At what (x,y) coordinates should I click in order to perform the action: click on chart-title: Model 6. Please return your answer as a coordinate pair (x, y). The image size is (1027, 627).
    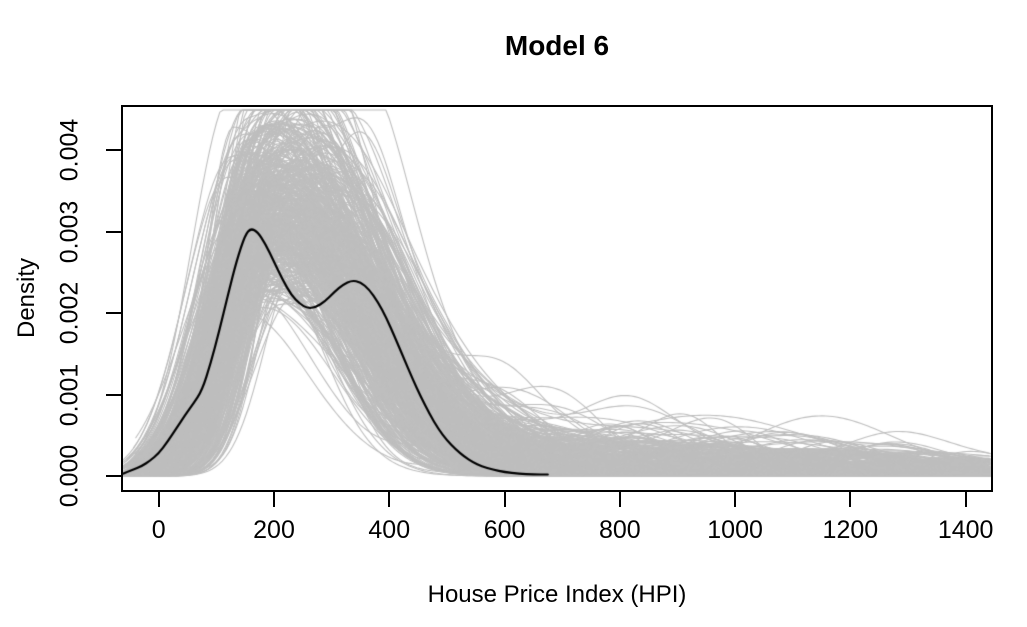
    Looking at the image, I should click on (557, 45).